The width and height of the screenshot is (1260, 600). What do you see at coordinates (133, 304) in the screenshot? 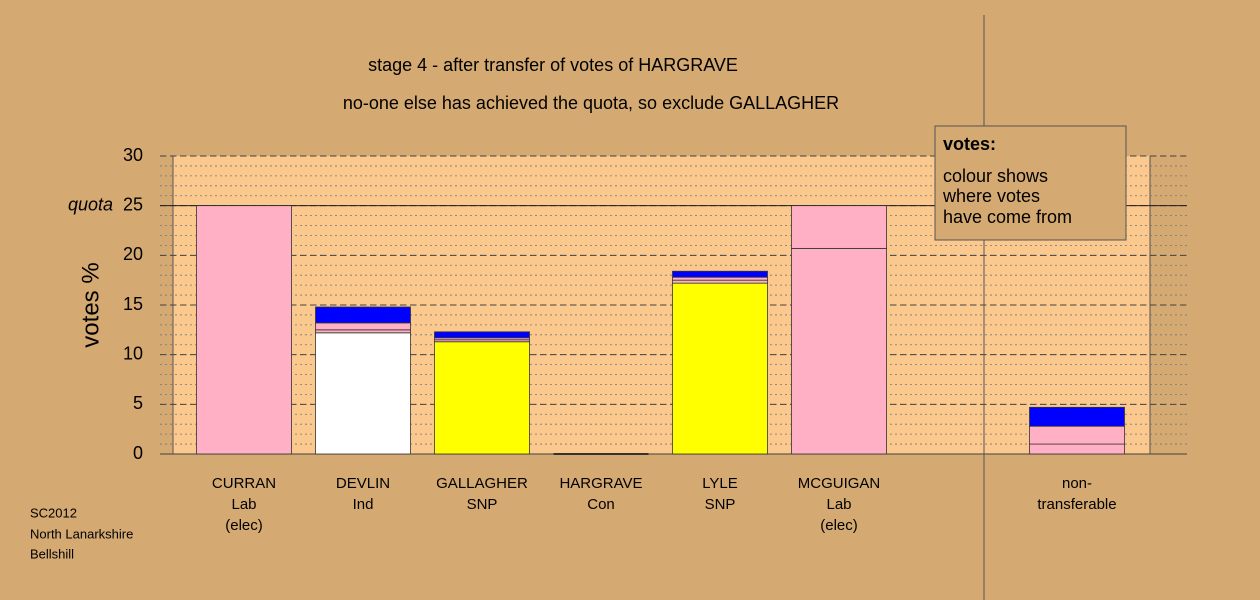
I see `y-tick-label: 15` at bounding box center [133, 304].